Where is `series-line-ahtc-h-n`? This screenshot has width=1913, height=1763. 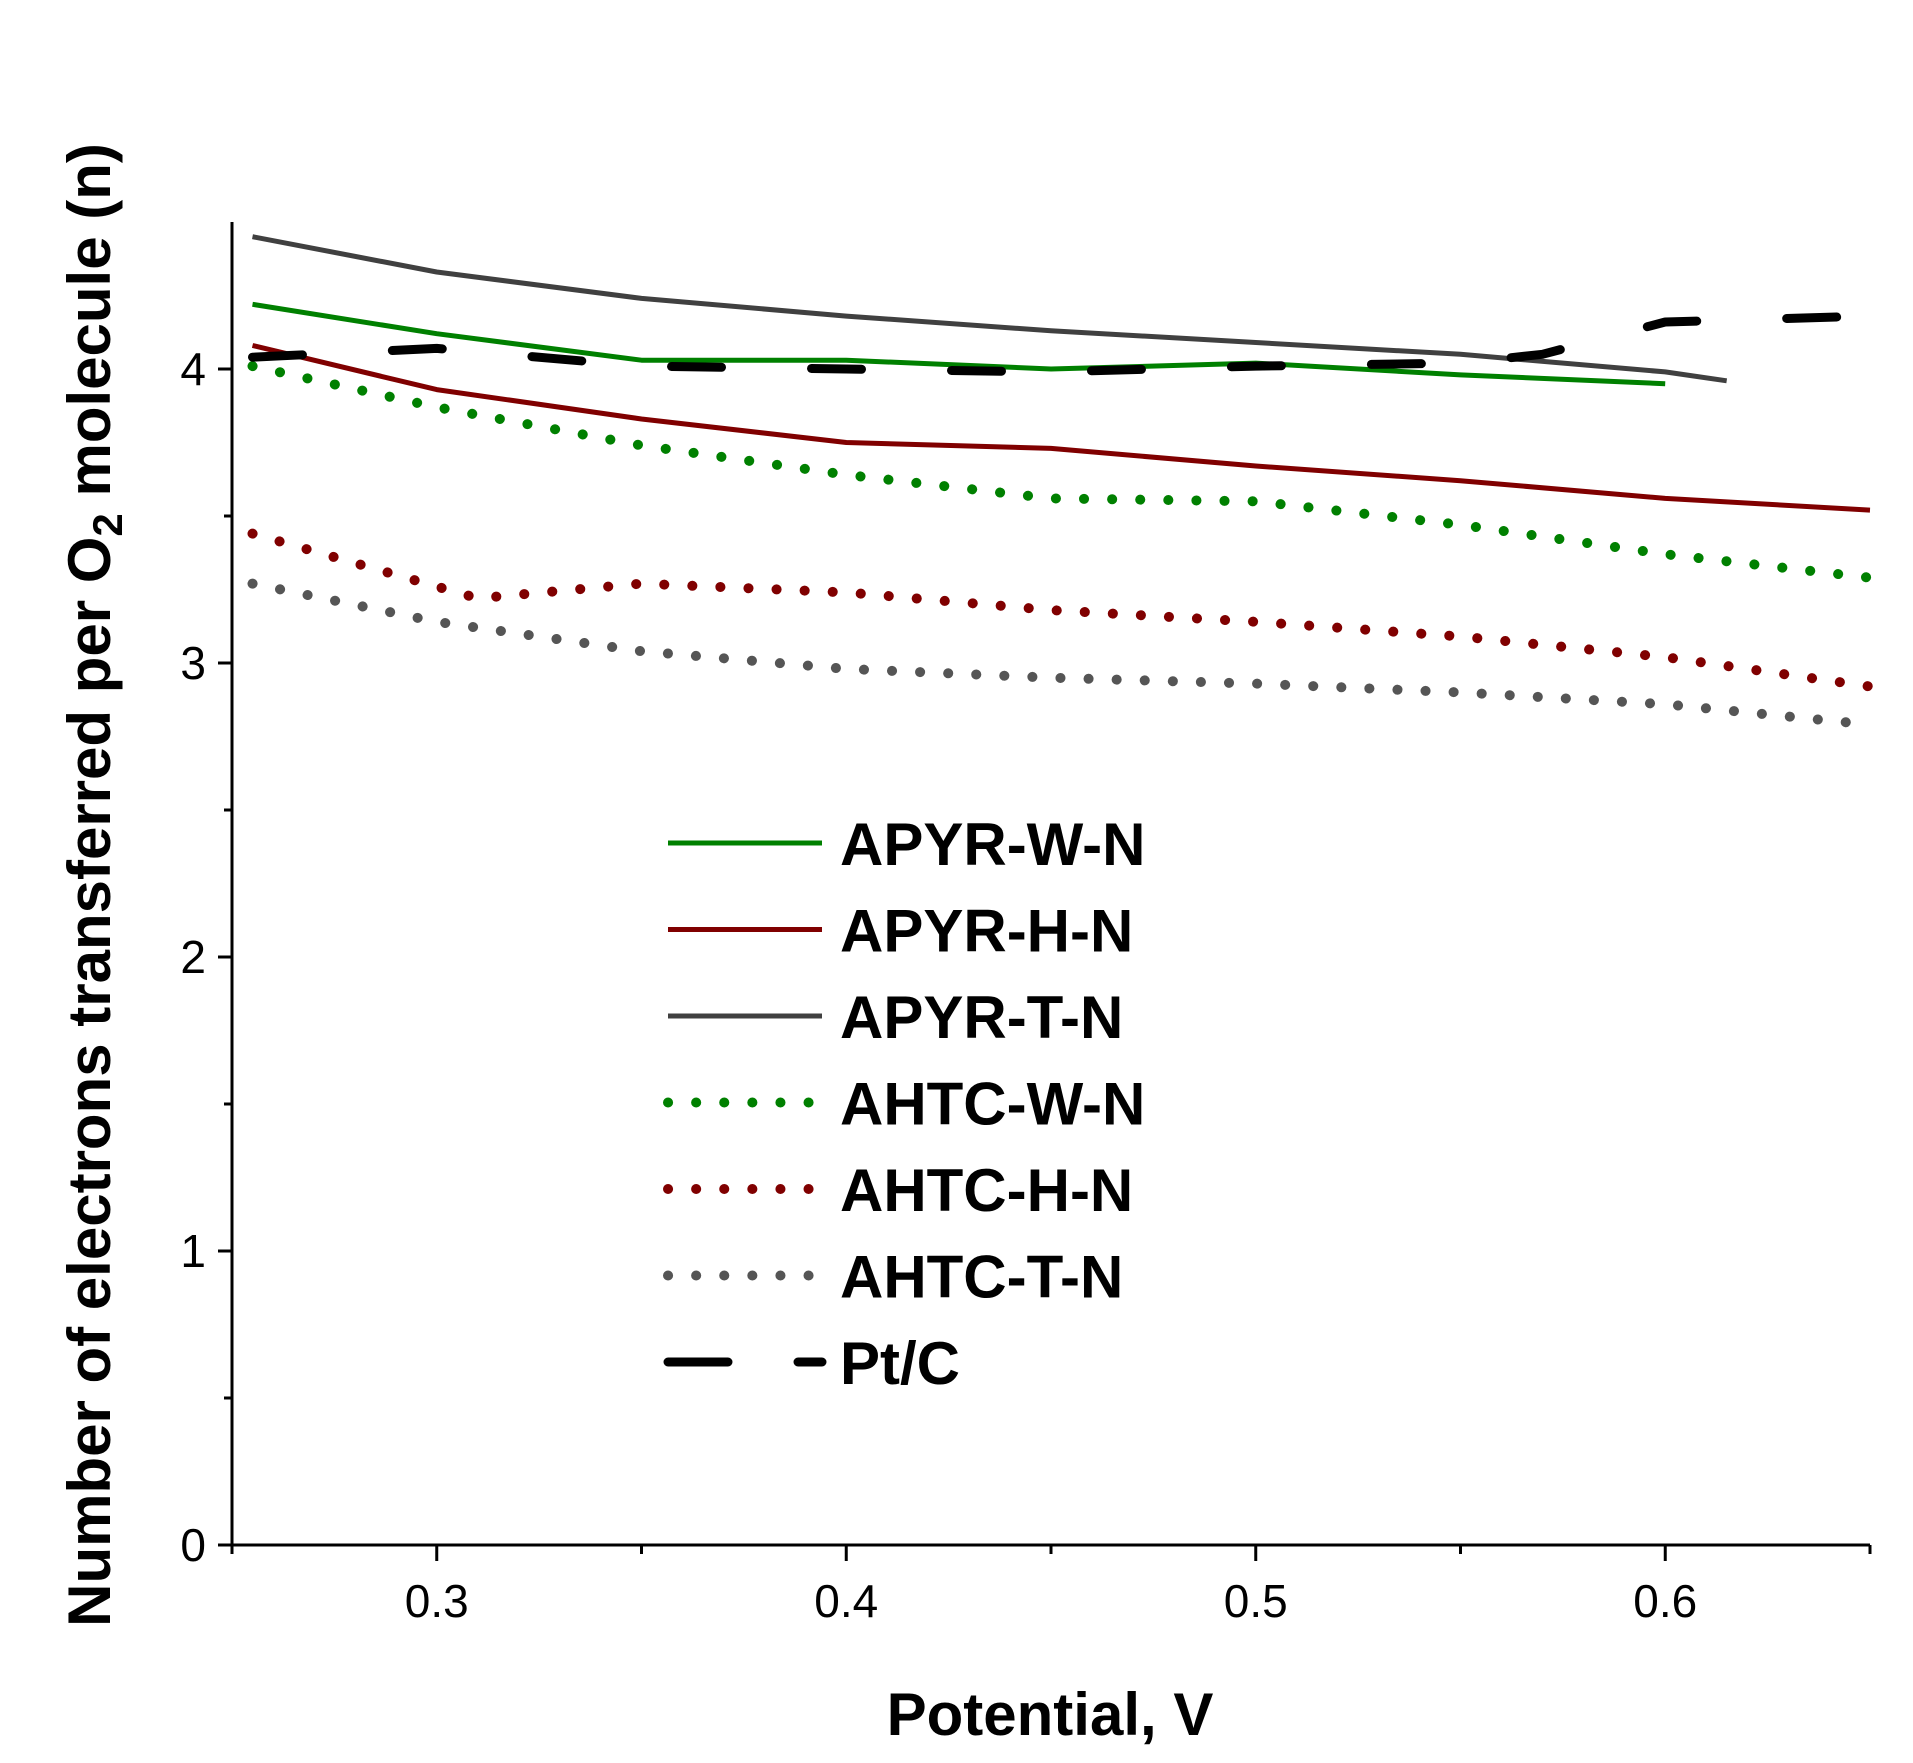
series-line-ahtc-h-n is located at coordinates (1061, 610).